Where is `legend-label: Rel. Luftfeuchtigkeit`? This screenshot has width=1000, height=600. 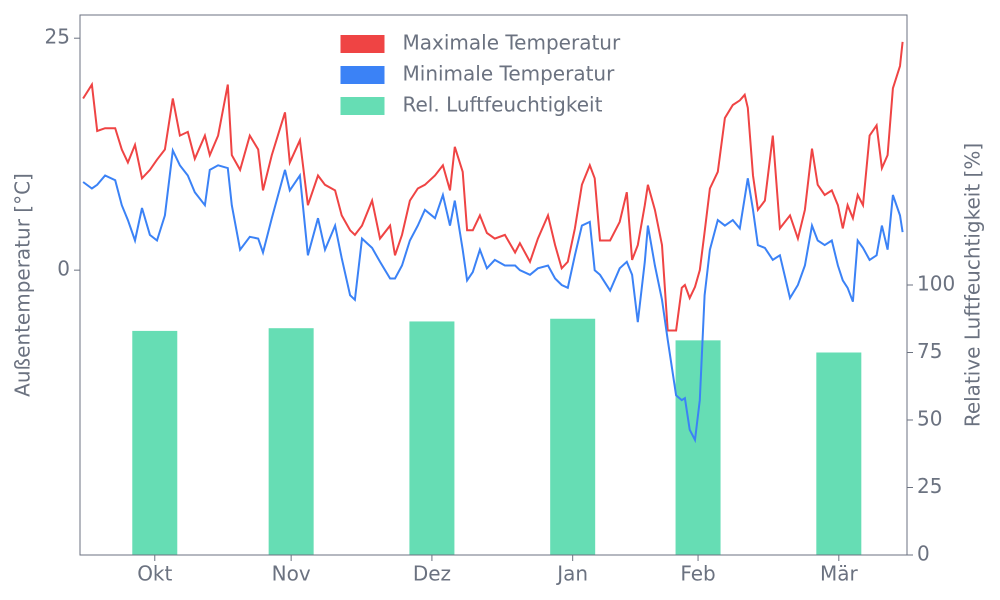
legend-label: Rel. Luftfeuchtigkeit is located at coordinates (503, 105).